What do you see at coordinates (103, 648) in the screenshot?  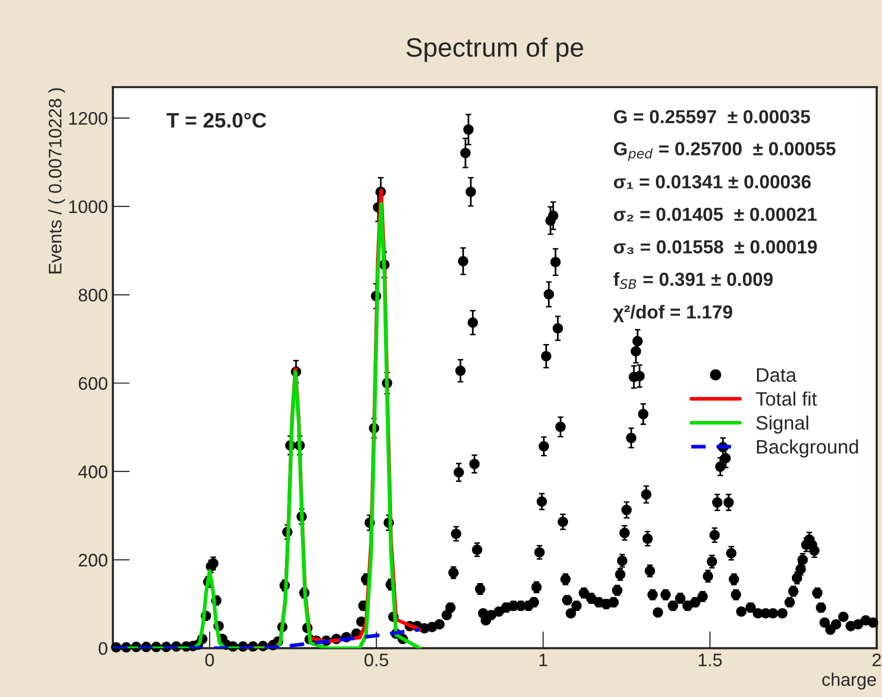 I see `y-tick-label: 0` at bounding box center [103, 648].